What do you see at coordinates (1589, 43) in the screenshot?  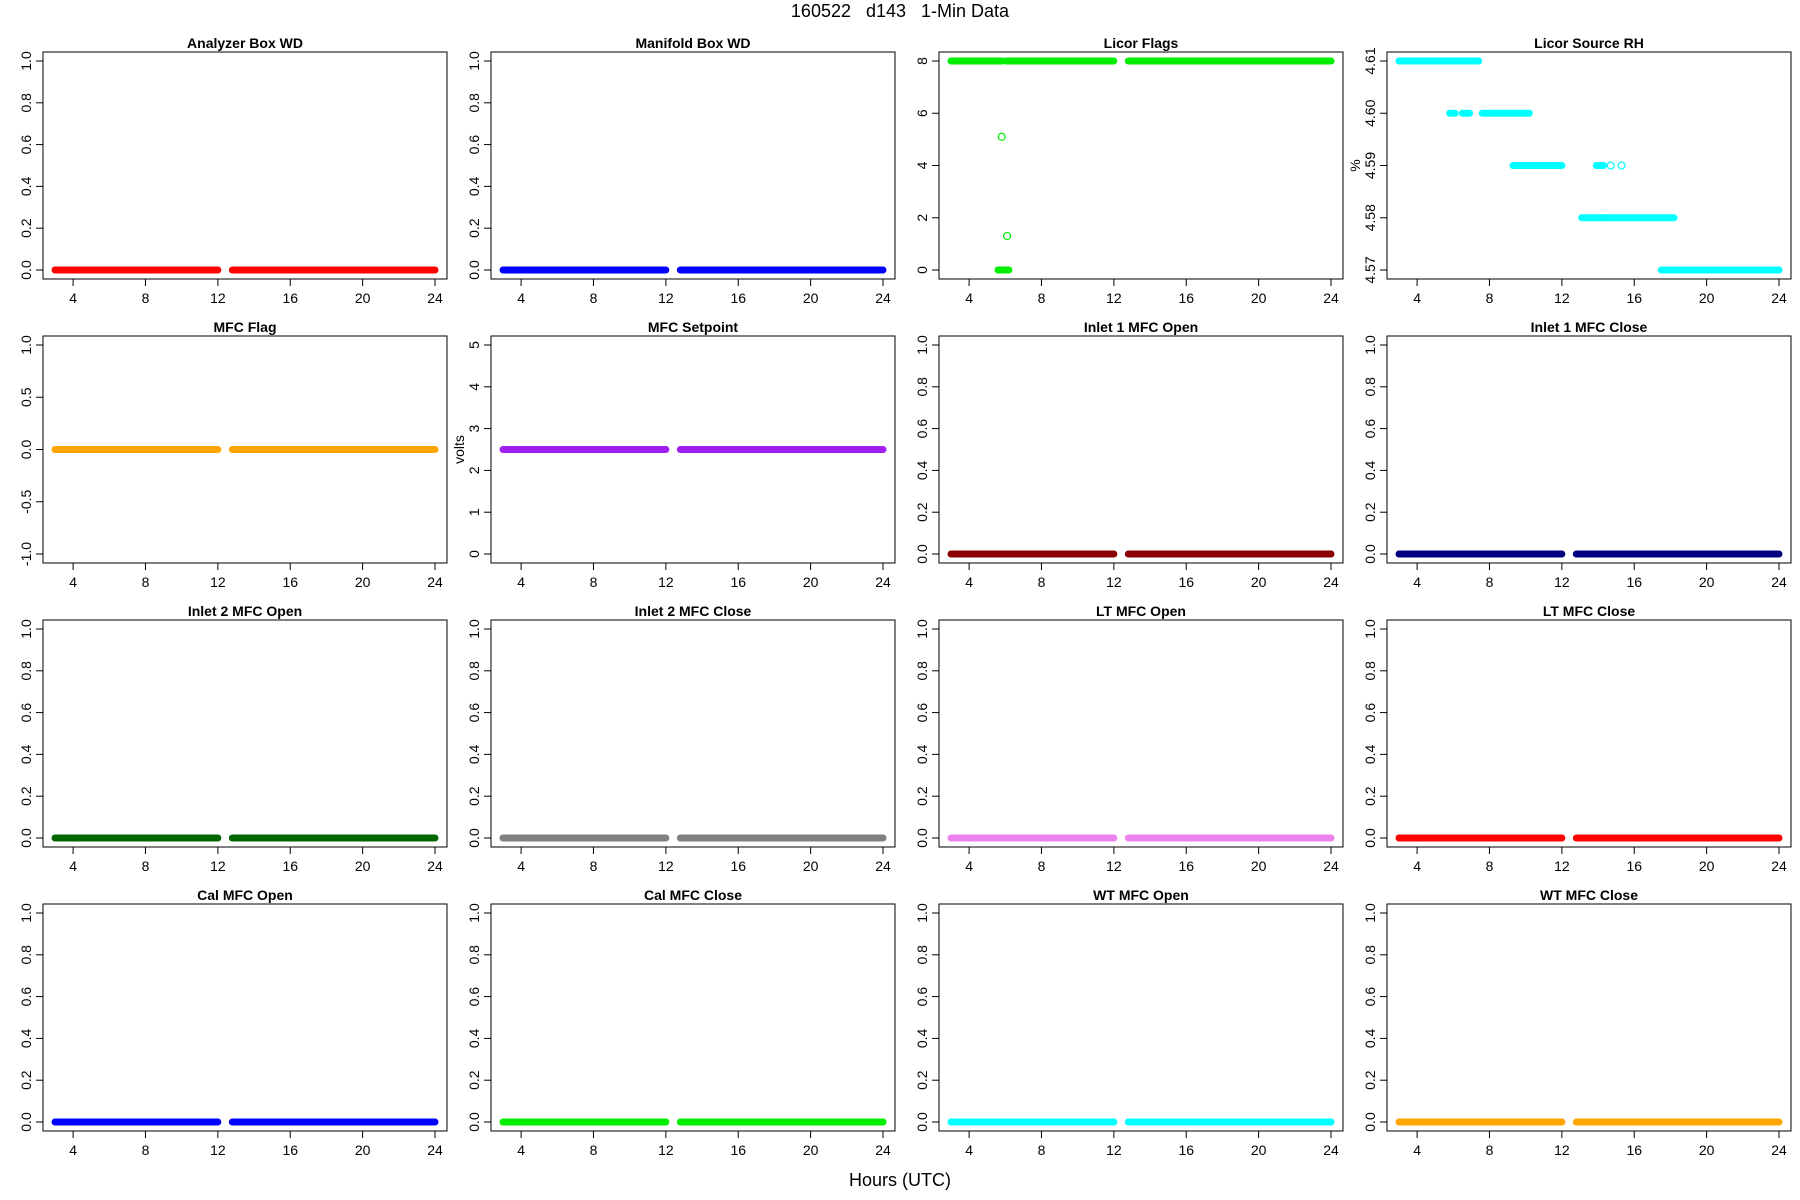 I see `panel-title: Licor Source RH` at bounding box center [1589, 43].